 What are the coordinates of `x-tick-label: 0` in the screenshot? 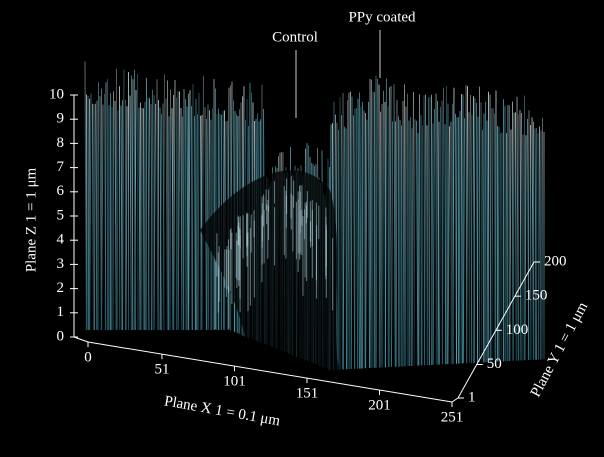 It's located at (88, 357).